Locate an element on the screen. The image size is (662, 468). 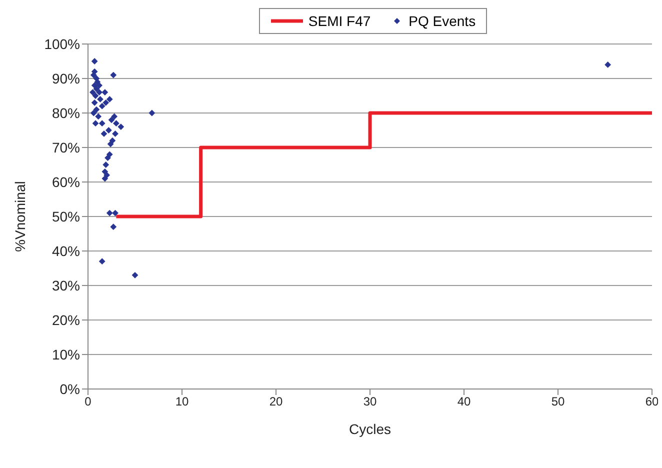
x-tick-label: 30 is located at coordinates (370, 401).